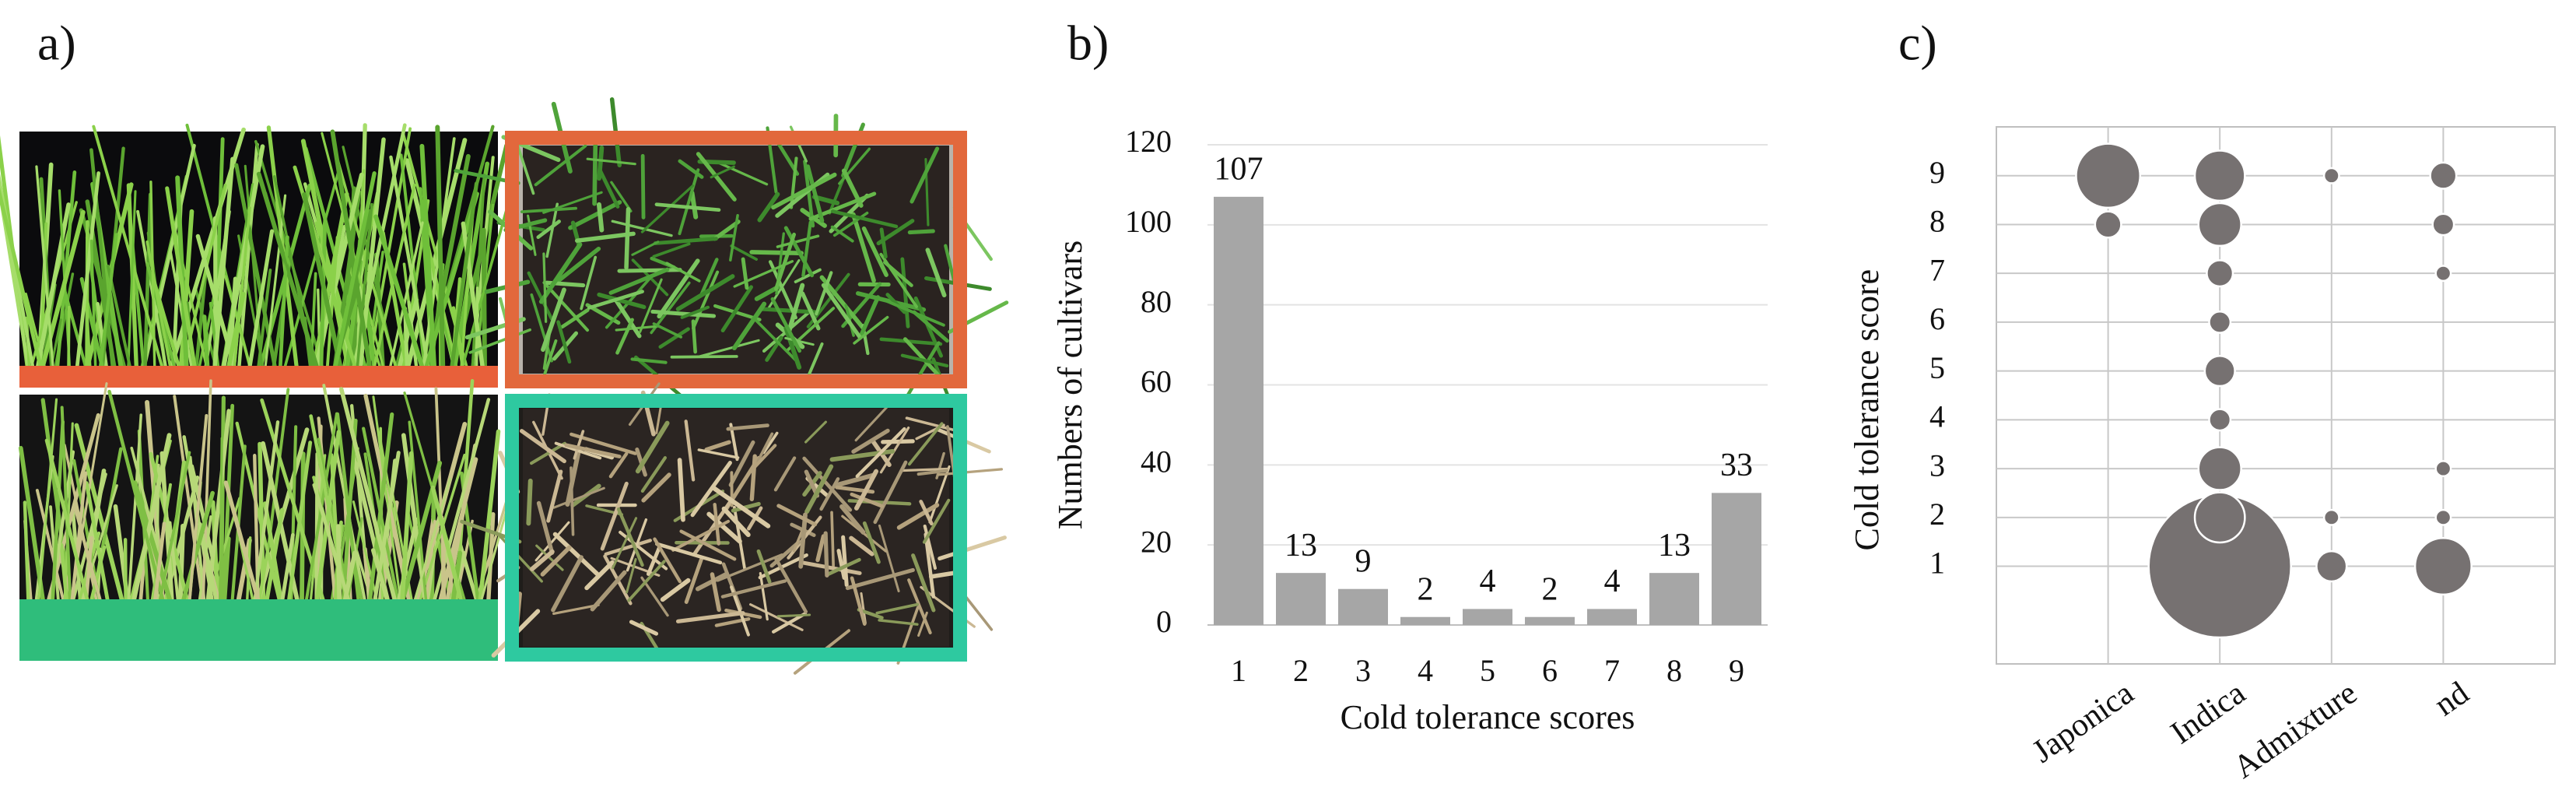 The image size is (2576, 790). Describe the element at coordinates (1674, 546) in the screenshot. I see `data-label: 13` at that location.